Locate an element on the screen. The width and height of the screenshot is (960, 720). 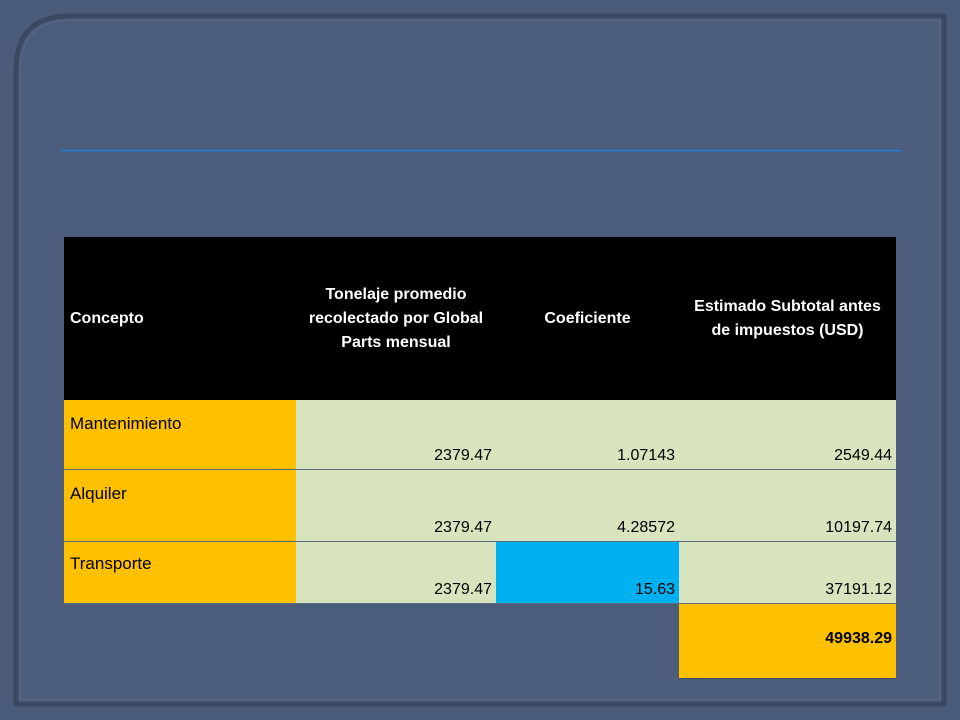
grand-total-cell: 49938.29 is located at coordinates (787, 641).